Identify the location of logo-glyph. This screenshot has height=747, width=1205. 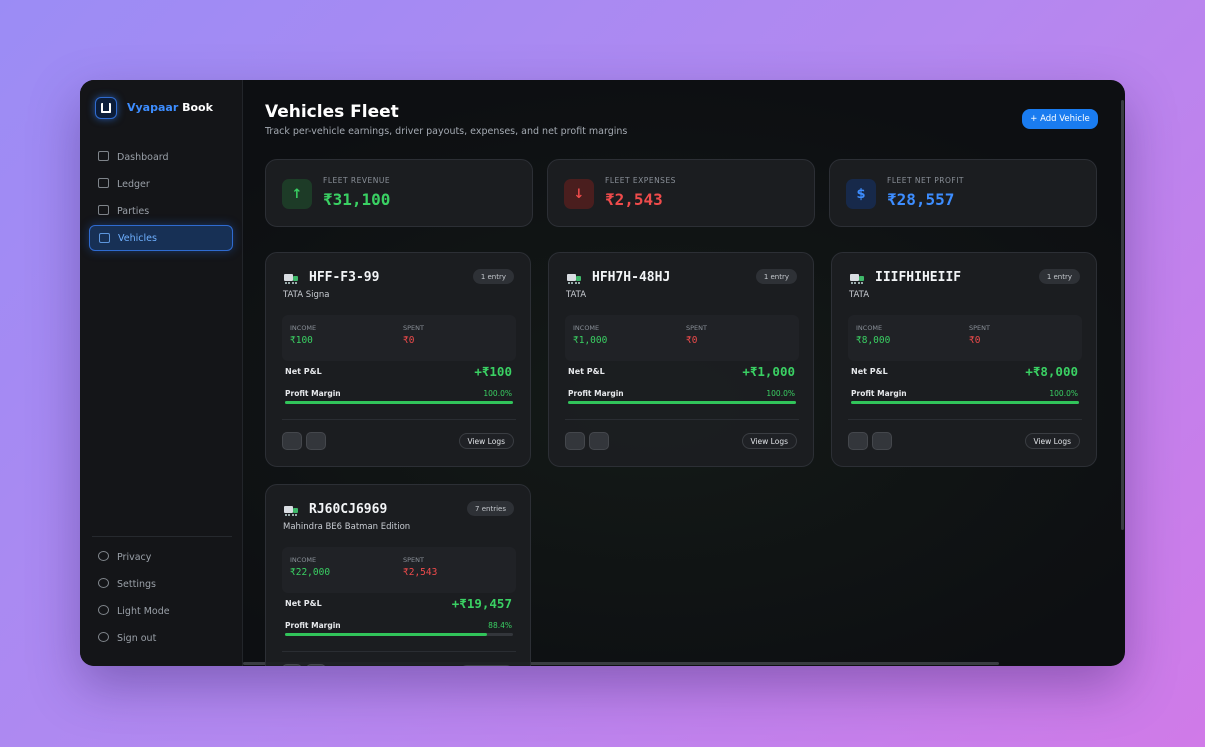
(106, 108).